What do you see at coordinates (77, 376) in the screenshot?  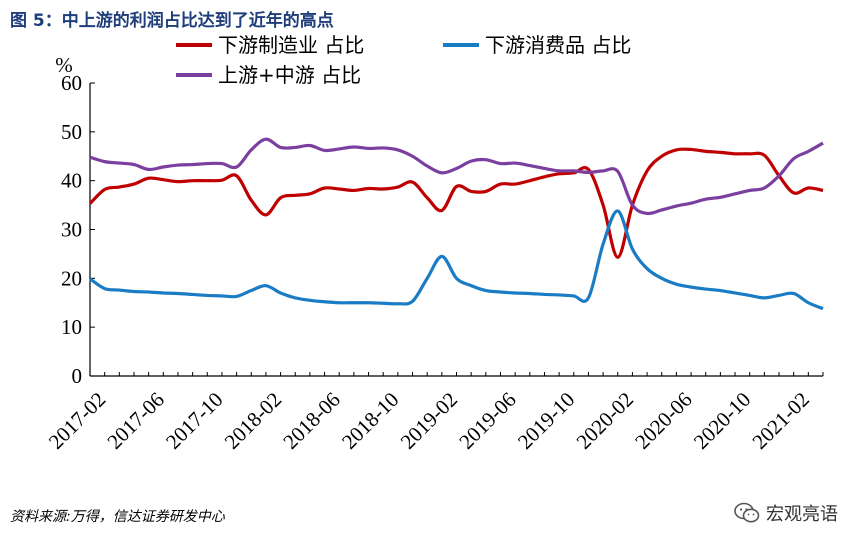 I see `y-tick-label: 0` at bounding box center [77, 376].